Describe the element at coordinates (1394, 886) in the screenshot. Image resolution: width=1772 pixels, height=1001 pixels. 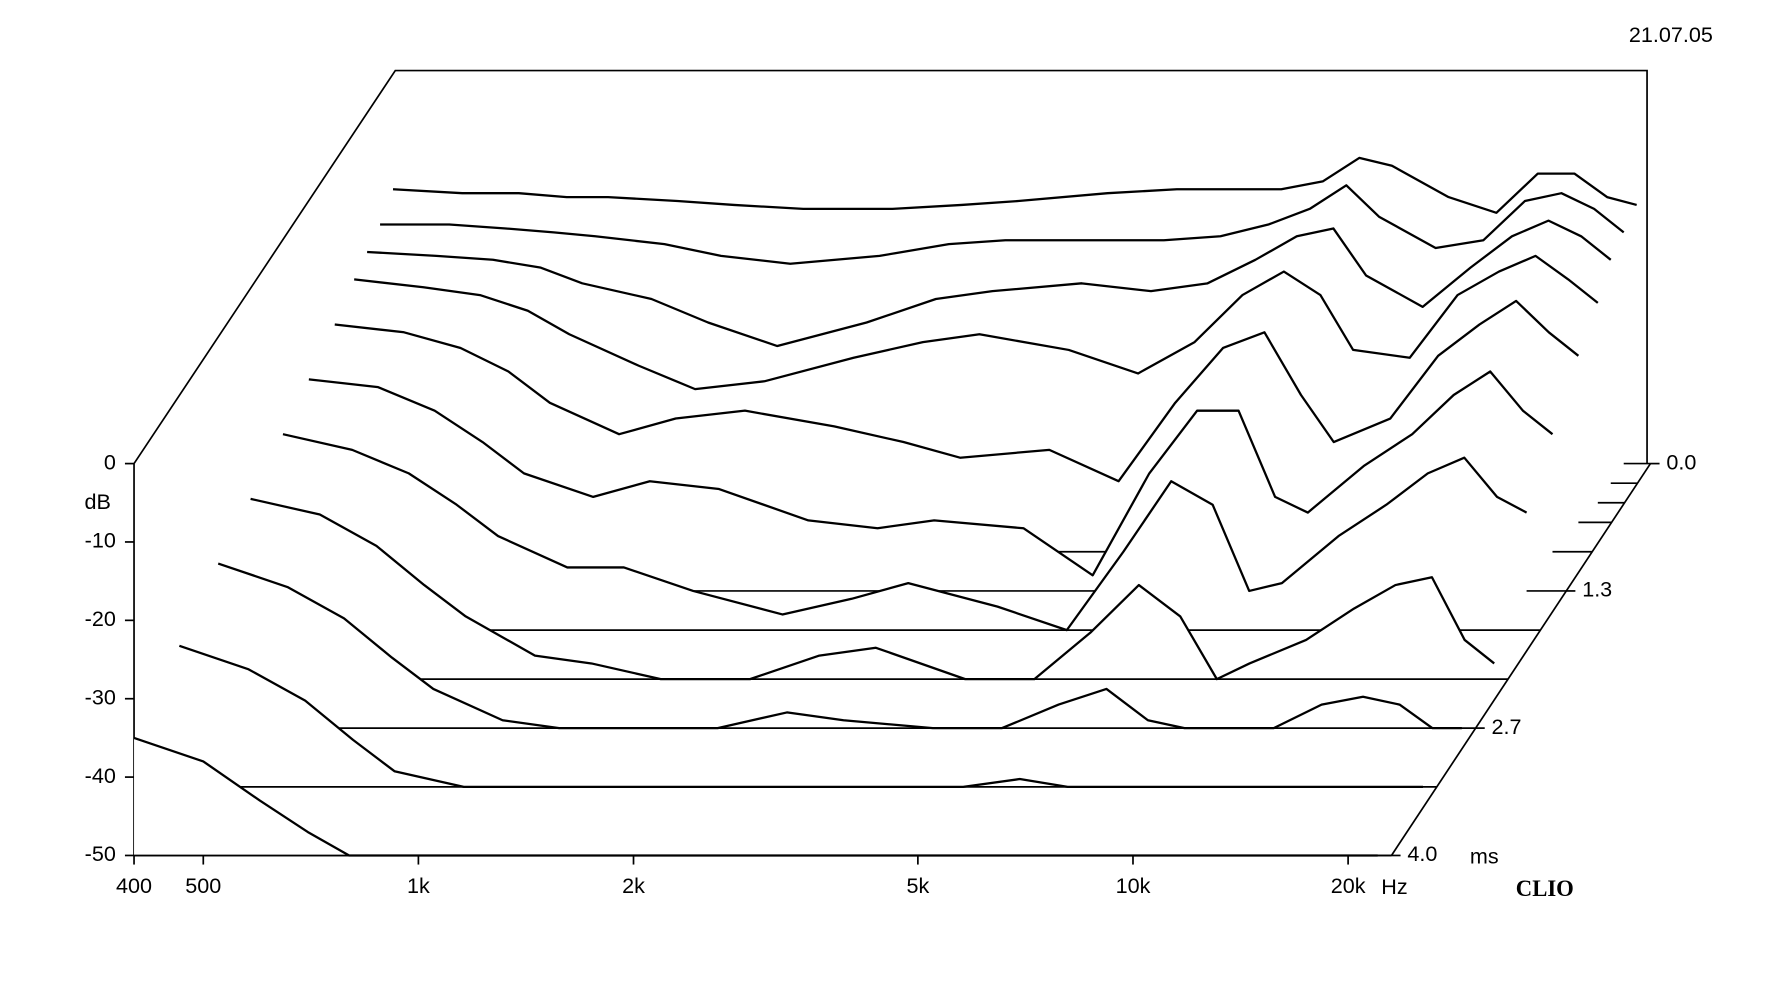
I see `x-axis-label: Hz` at that location.